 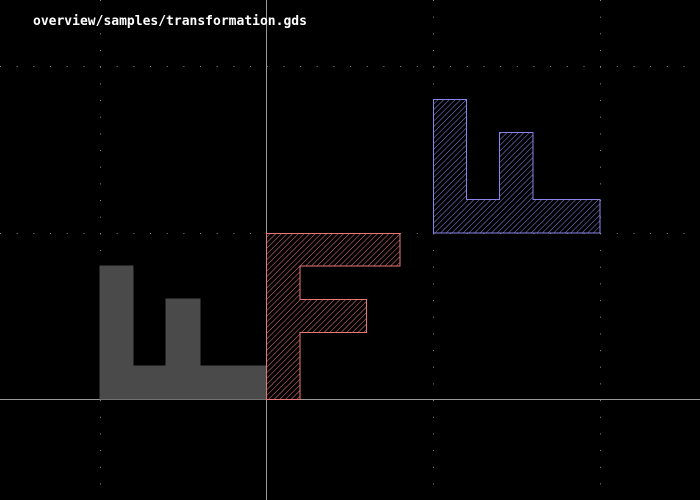 I want to click on file-path-title: overview/samples/transformation.gds, so click(x=170, y=21).